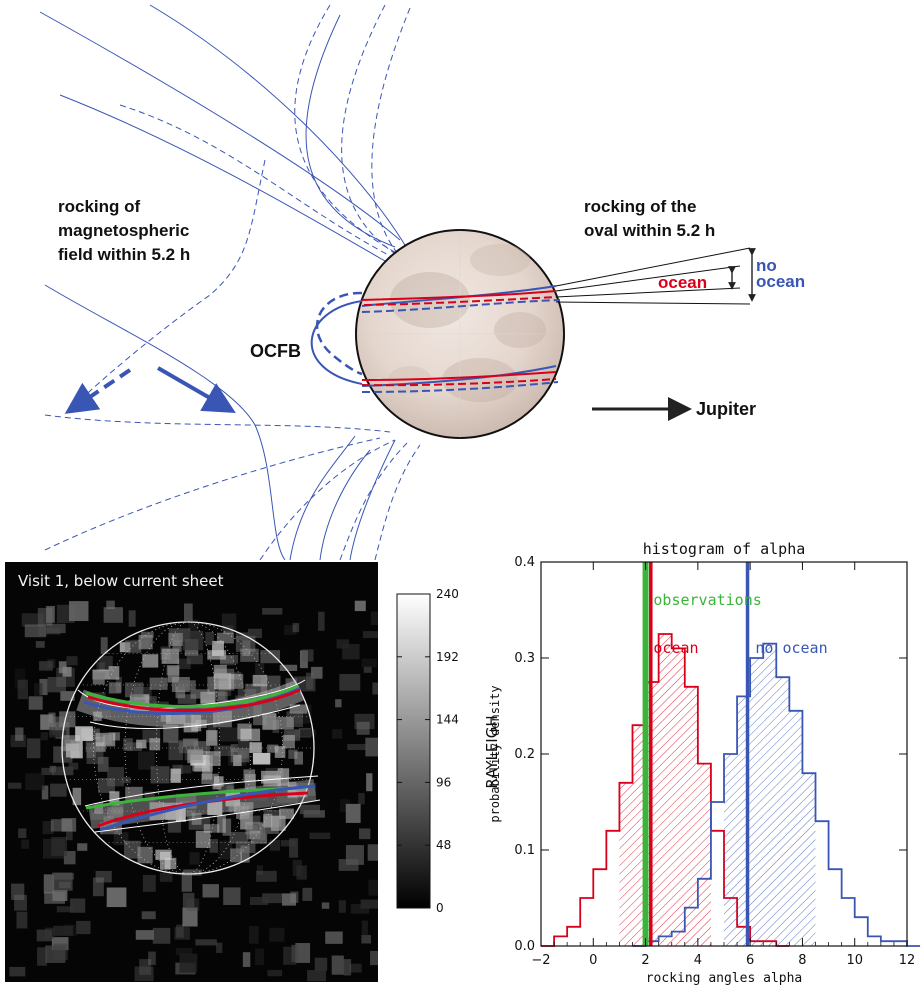  I want to click on y-tick-label: 0.2, so click(524, 754).